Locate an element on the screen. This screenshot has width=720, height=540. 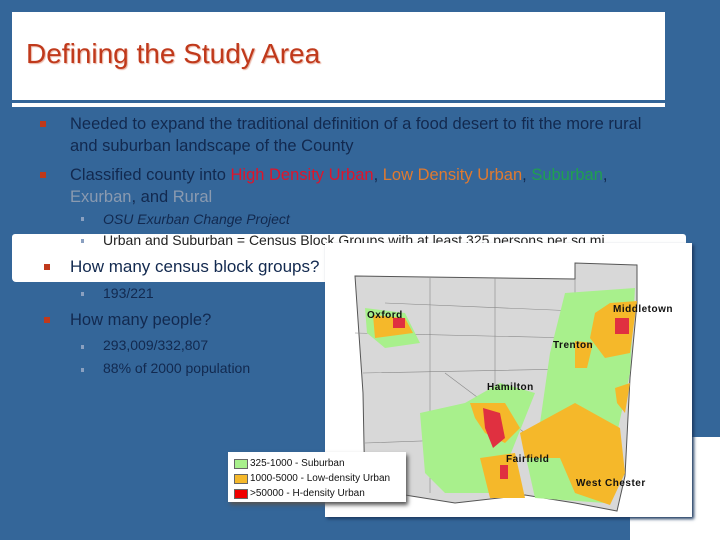
bullet-3: How many census block groups? is located at coordinates (195, 266).